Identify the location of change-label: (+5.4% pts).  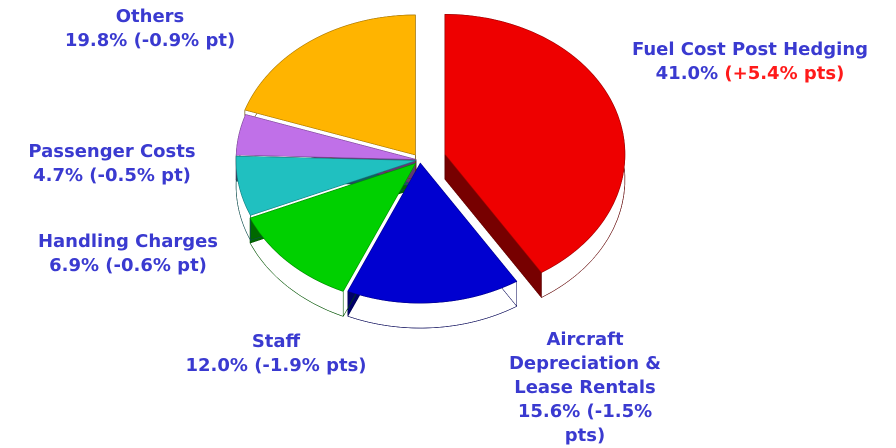
(784, 73).